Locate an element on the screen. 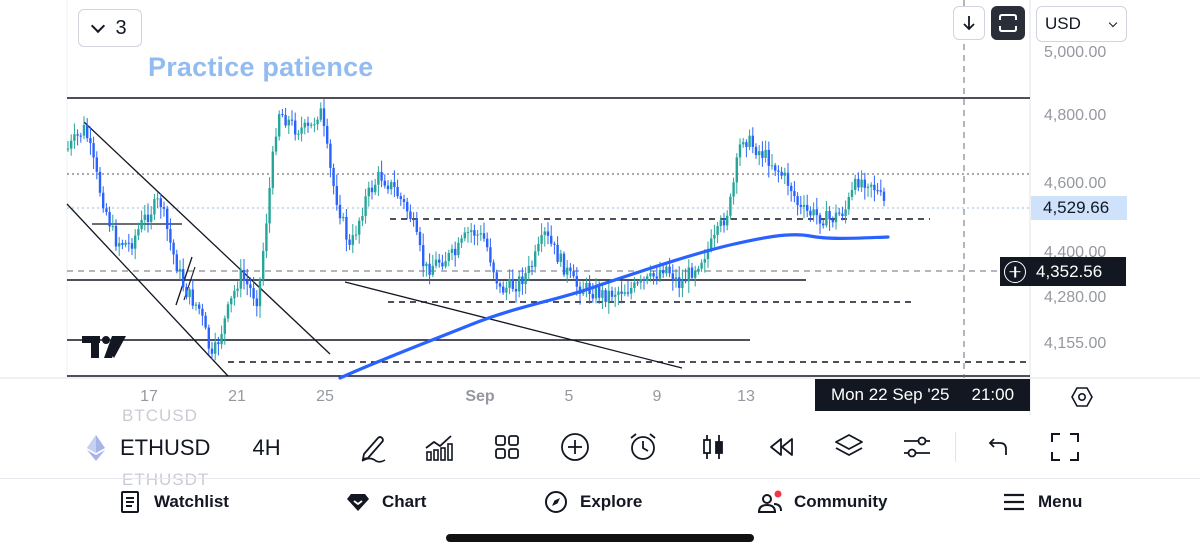 The width and height of the screenshot is (1200, 555). templates-icon is located at coordinates (507, 447).